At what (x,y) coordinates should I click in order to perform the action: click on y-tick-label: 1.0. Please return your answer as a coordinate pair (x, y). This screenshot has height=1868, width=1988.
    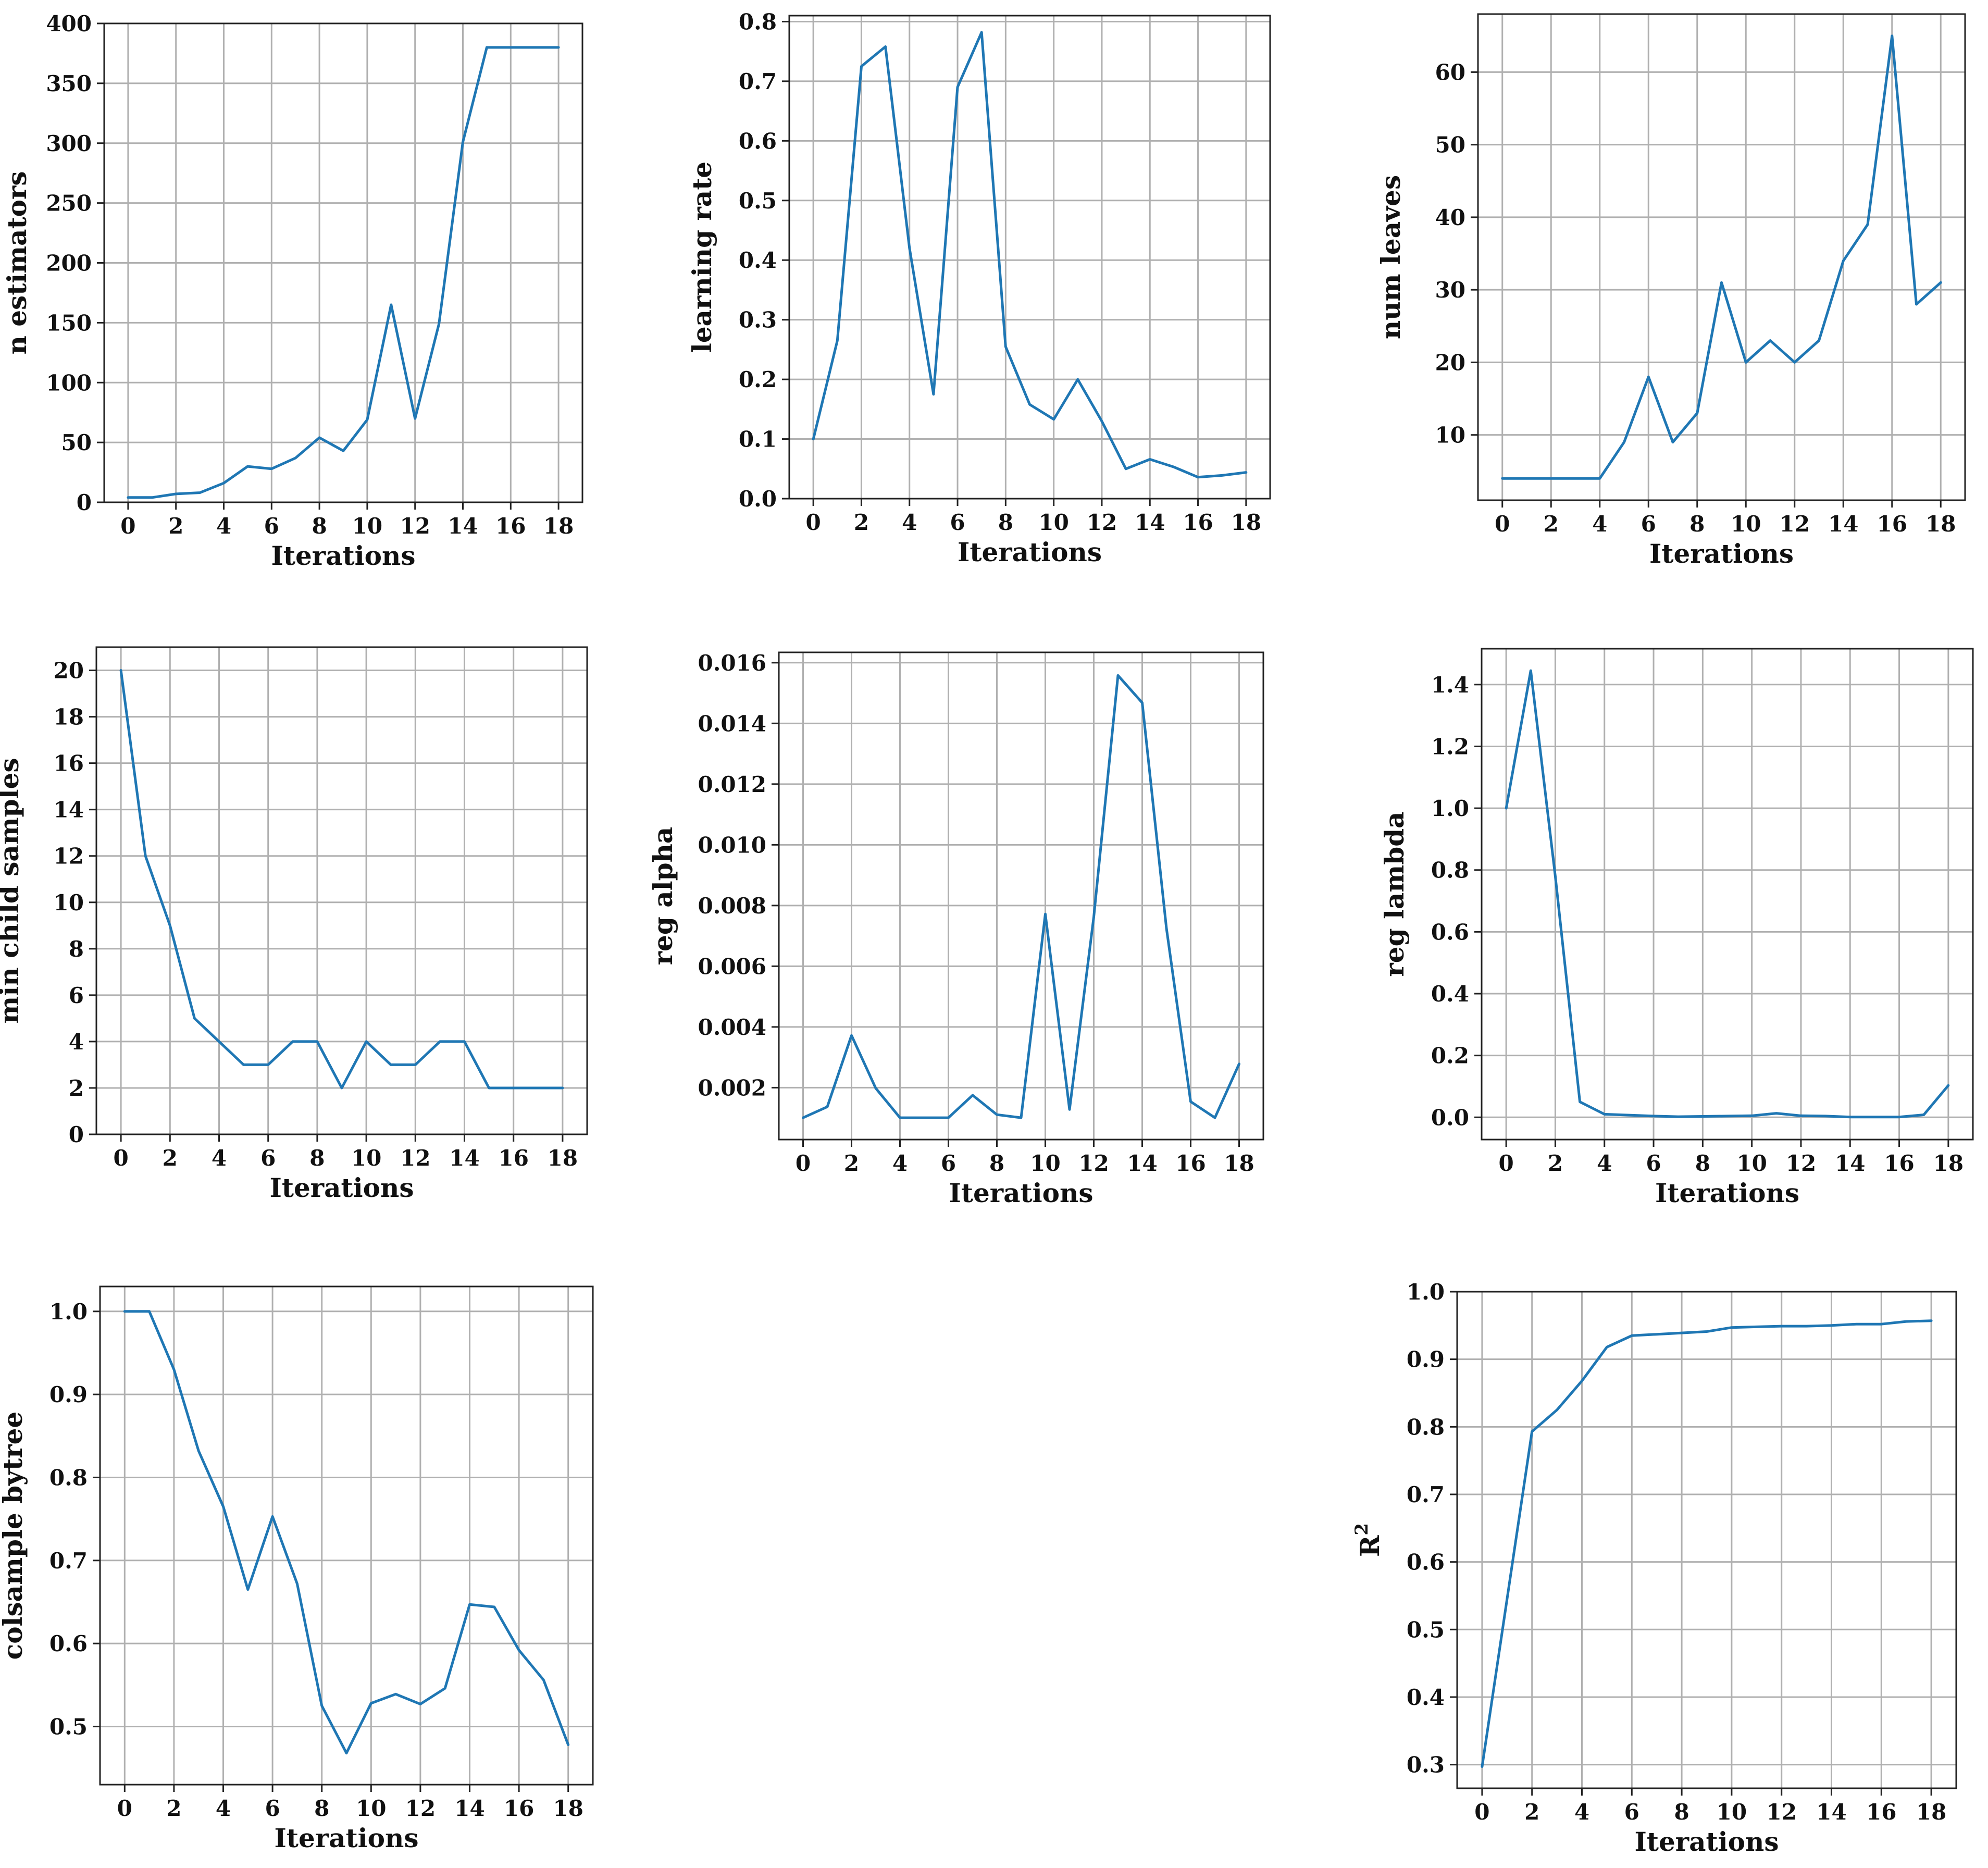
    Looking at the image, I should click on (68, 1312).